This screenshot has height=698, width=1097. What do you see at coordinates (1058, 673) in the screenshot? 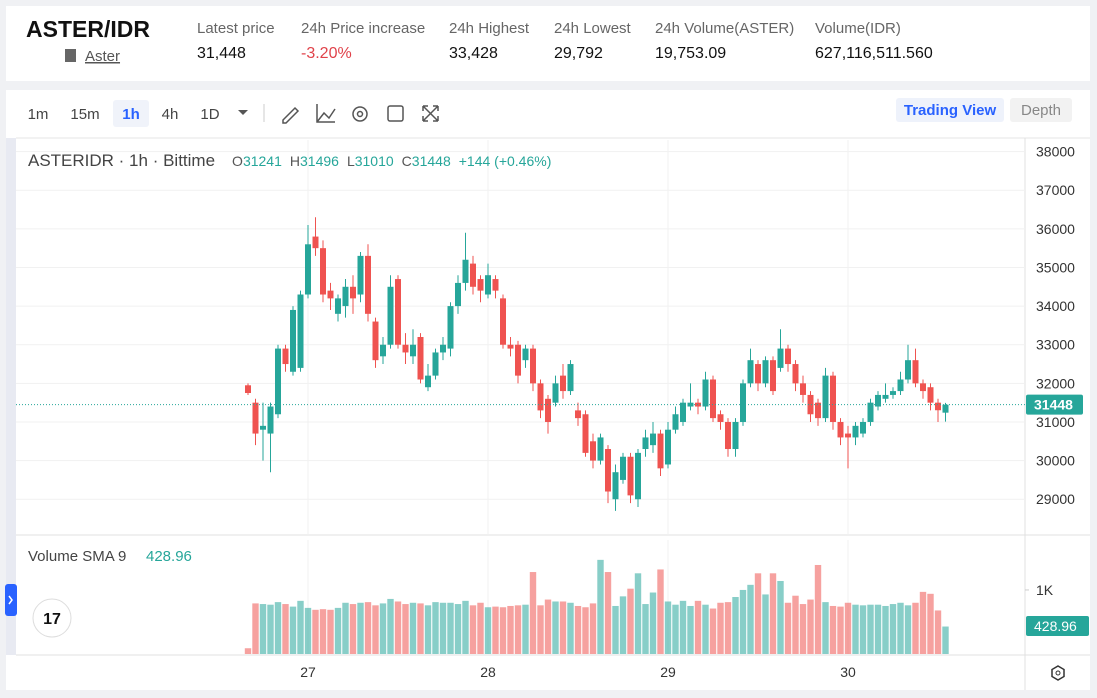
I see `settings-hex` at bounding box center [1058, 673].